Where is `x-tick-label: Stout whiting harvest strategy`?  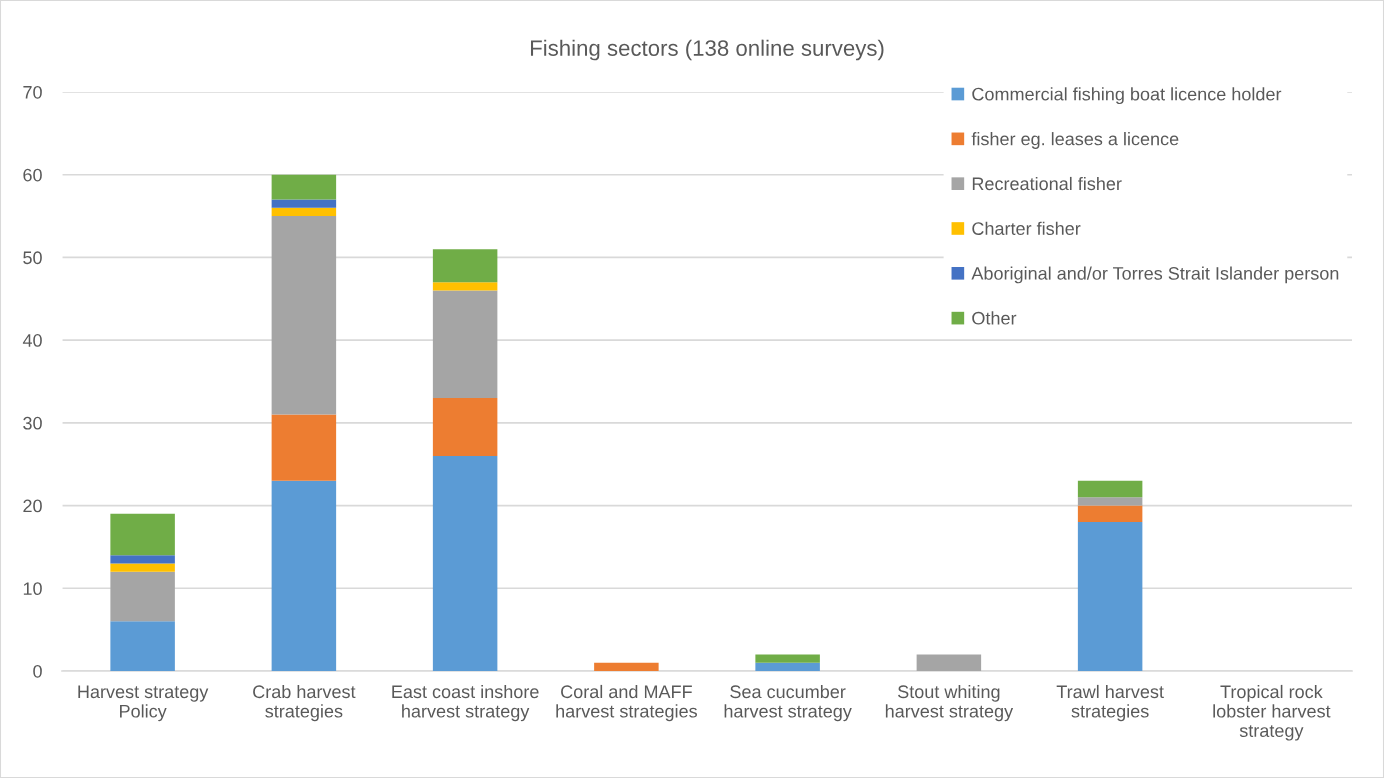
x-tick-label: Stout whiting harvest strategy is located at coordinates (949, 703).